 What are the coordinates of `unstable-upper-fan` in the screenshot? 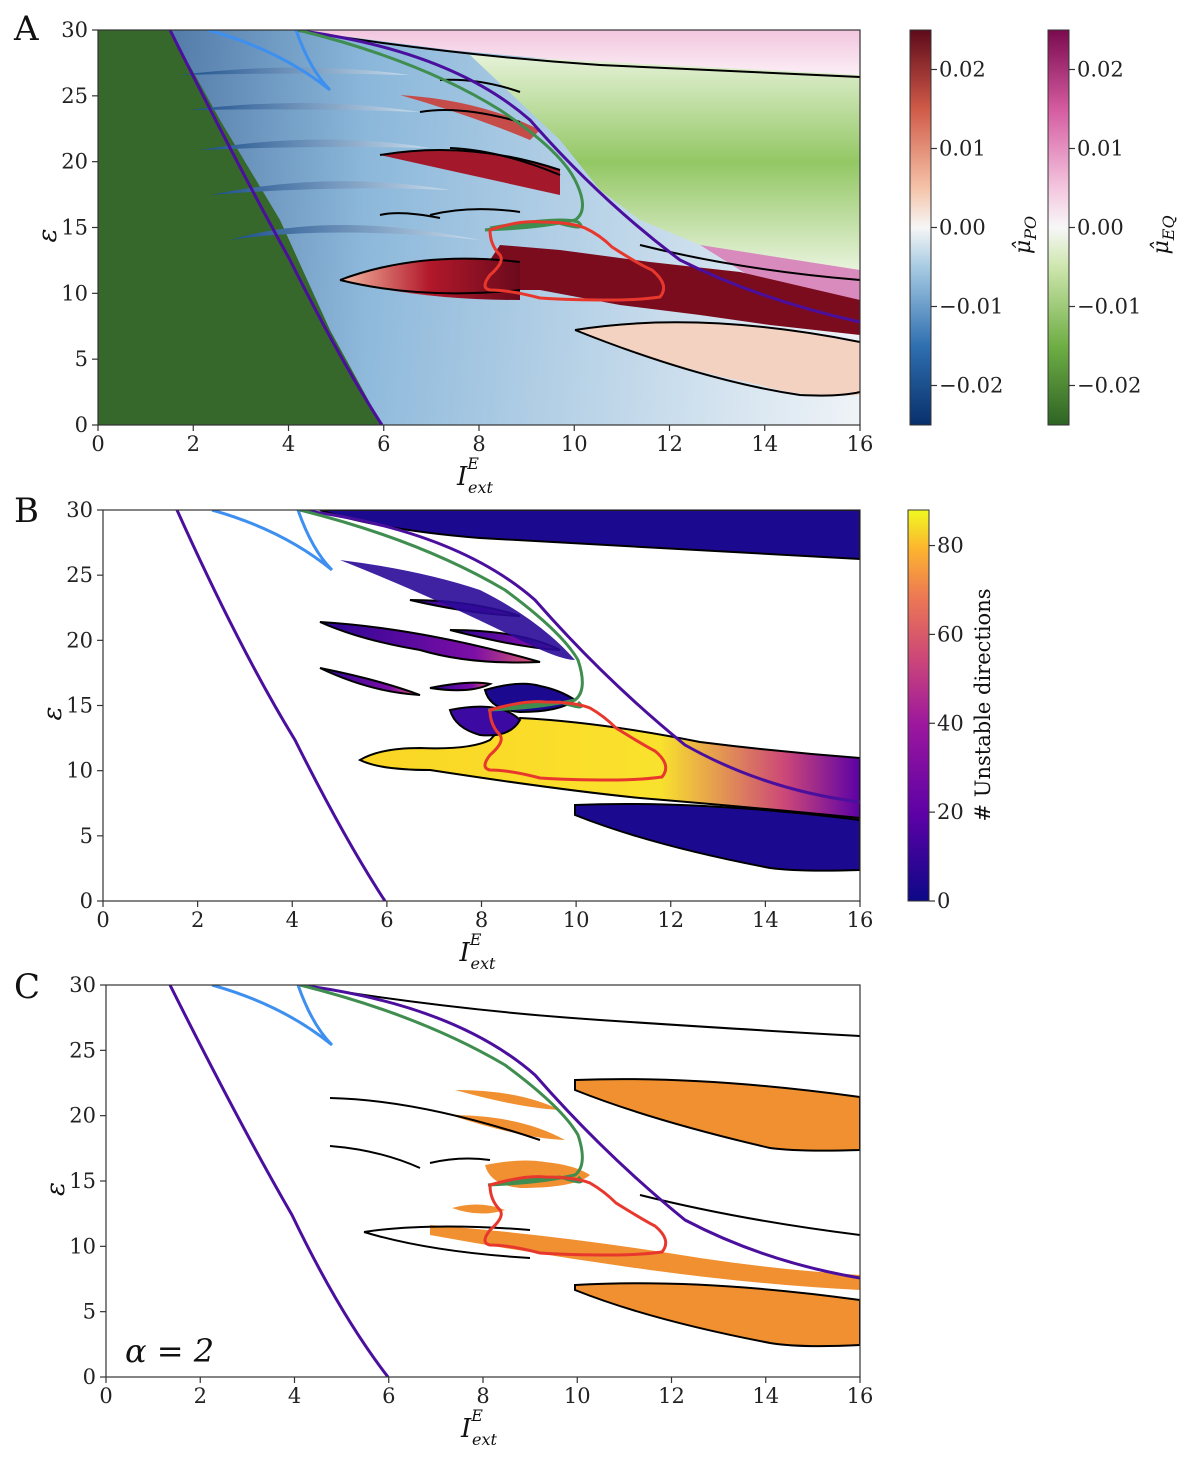 It's located at (457, 610).